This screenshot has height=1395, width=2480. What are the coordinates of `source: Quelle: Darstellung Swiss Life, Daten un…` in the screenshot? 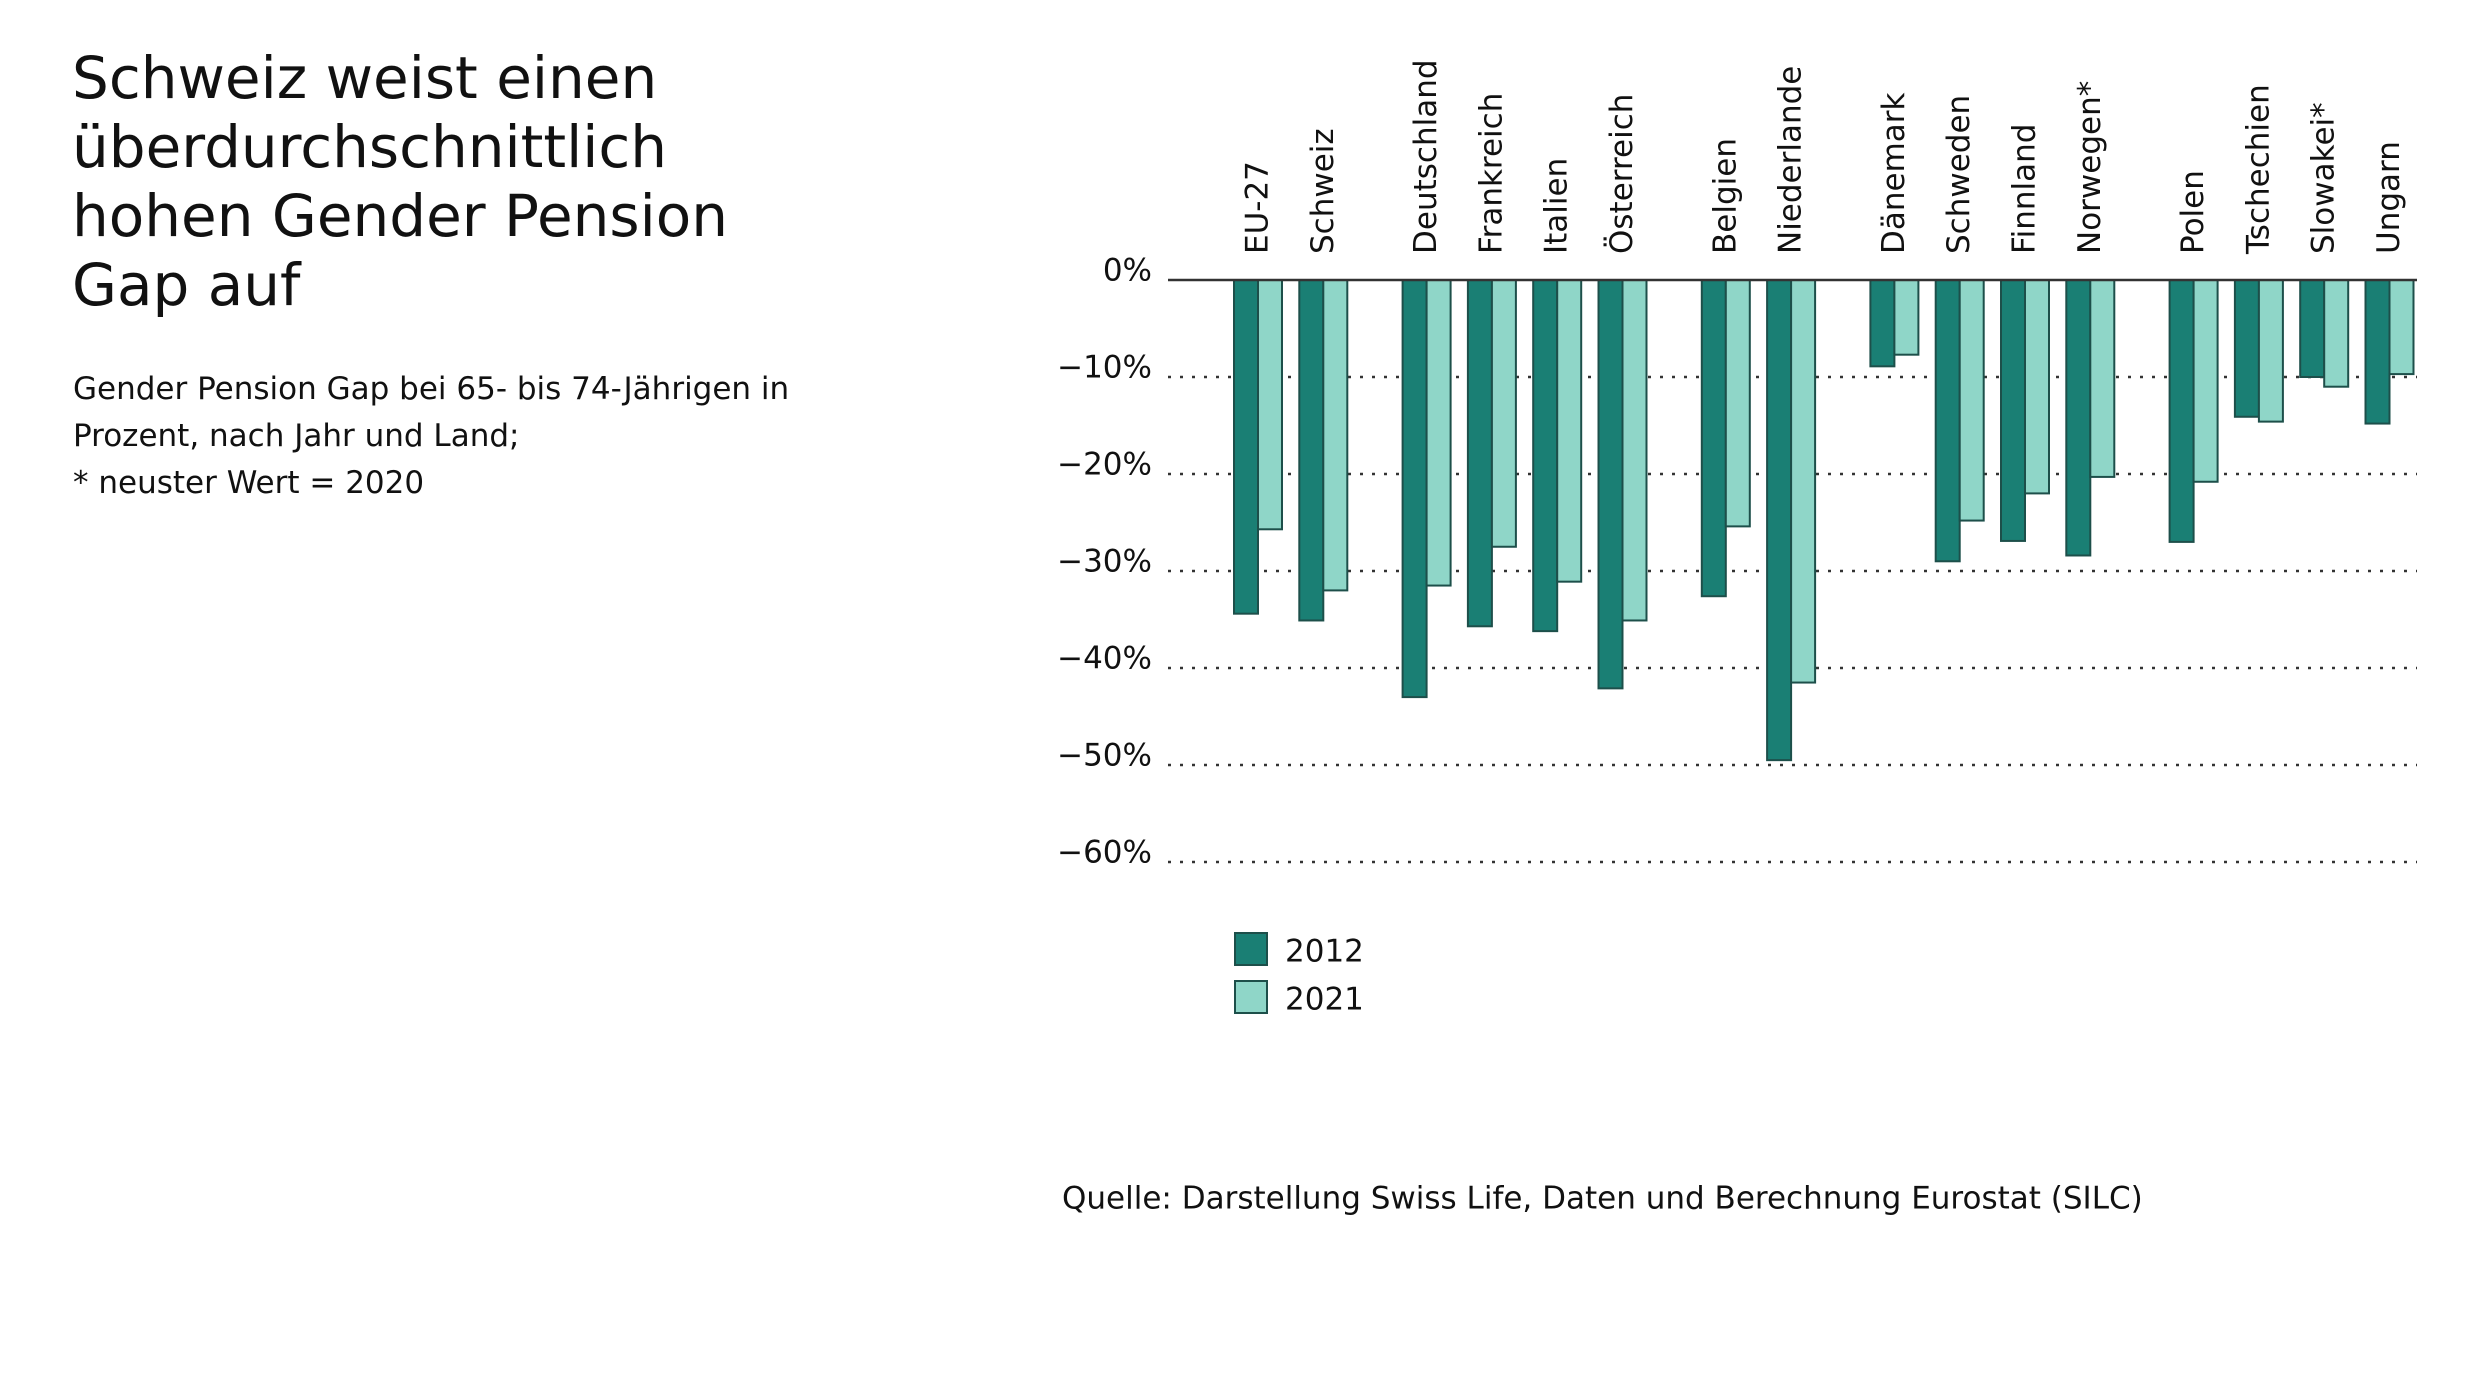 It's located at (1602, 1199).